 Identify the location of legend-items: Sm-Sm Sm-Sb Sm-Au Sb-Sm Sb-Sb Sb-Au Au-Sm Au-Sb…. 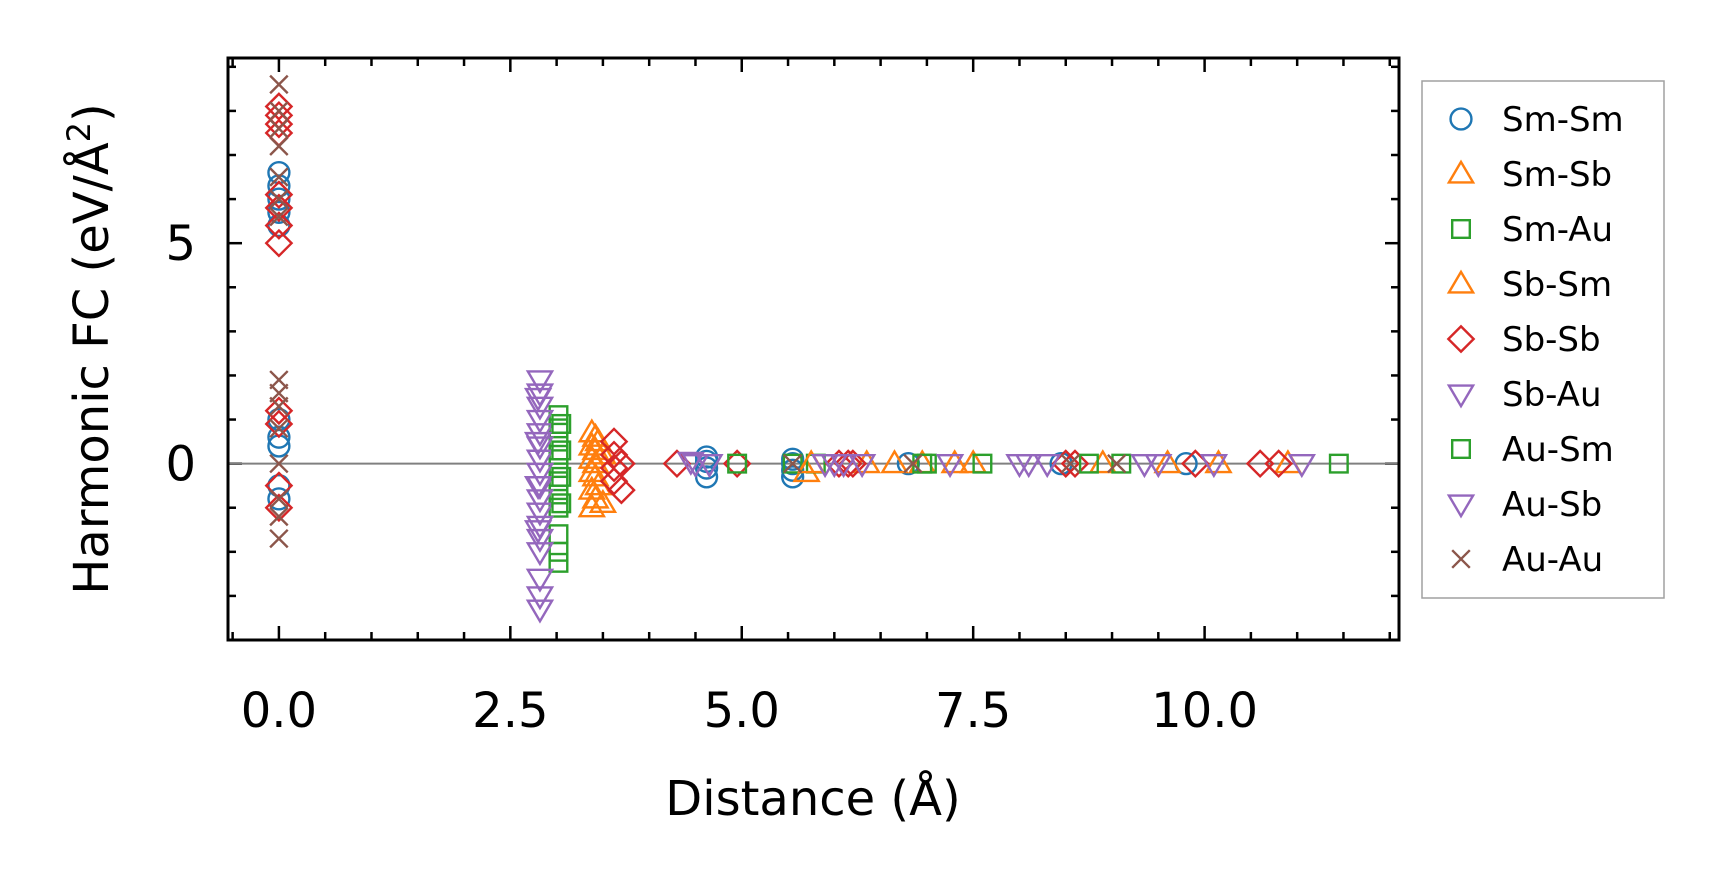
(1535, 340).